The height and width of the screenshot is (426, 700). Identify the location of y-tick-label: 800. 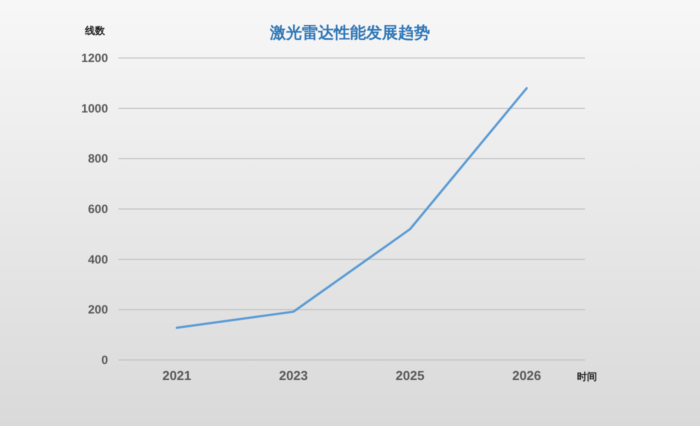
(98, 159).